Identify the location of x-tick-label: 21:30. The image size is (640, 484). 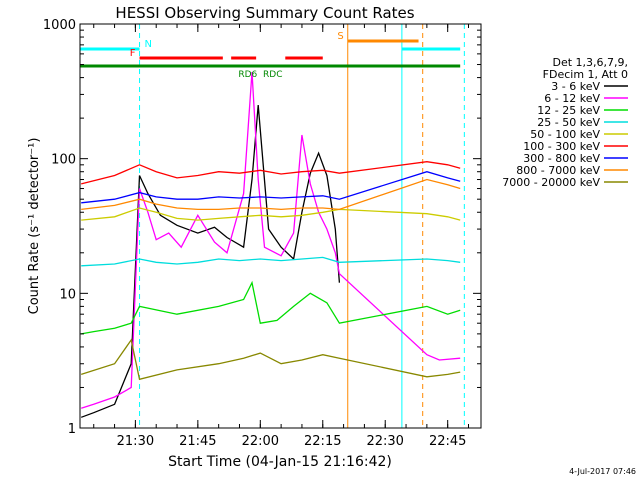
(135, 441).